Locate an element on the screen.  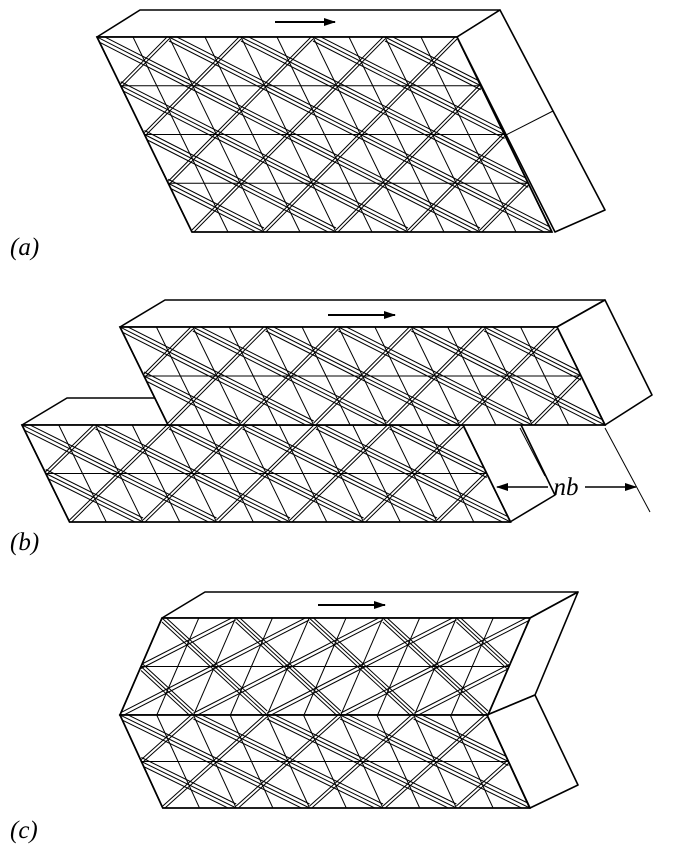
top-face is located at coordinates (362, 313).